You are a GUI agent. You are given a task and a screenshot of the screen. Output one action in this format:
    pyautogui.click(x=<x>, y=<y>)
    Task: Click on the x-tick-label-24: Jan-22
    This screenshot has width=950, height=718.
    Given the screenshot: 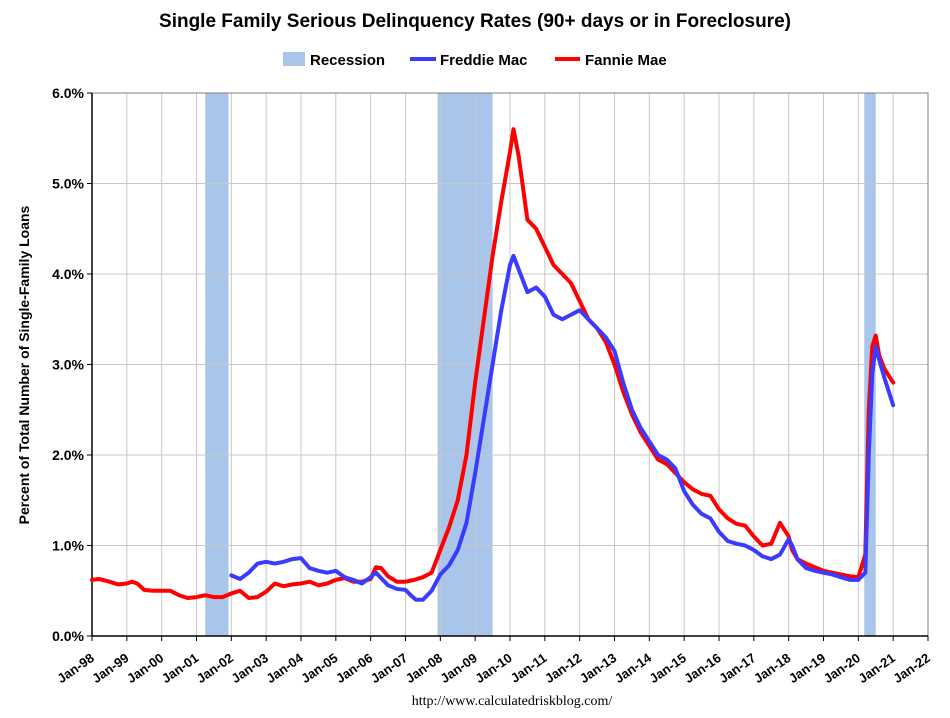 What is the action you would take?
    pyautogui.click(x=911, y=668)
    